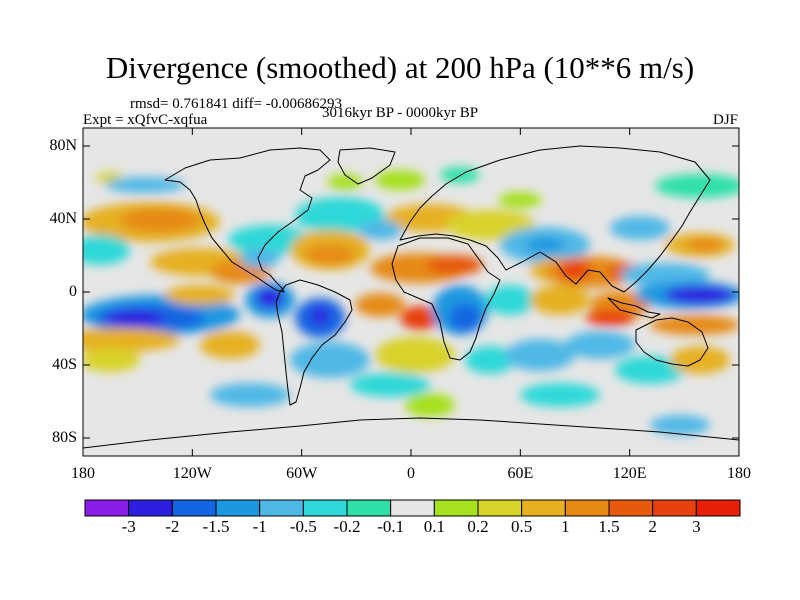 The image size is (800, 600). Describe the element at coordinates (522, 526) in the screenshot. I see `colorbar-label: 0.5` at that location.